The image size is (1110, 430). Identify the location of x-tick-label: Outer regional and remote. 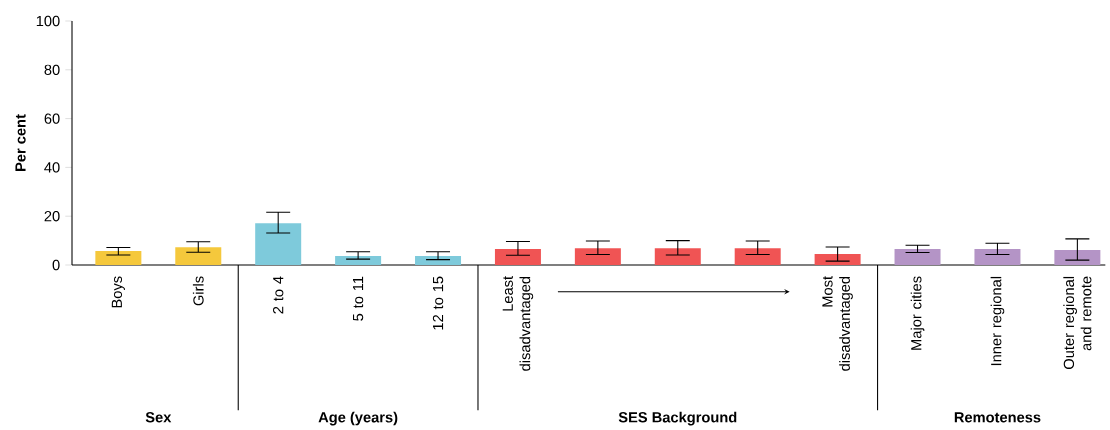
(1077, 322).